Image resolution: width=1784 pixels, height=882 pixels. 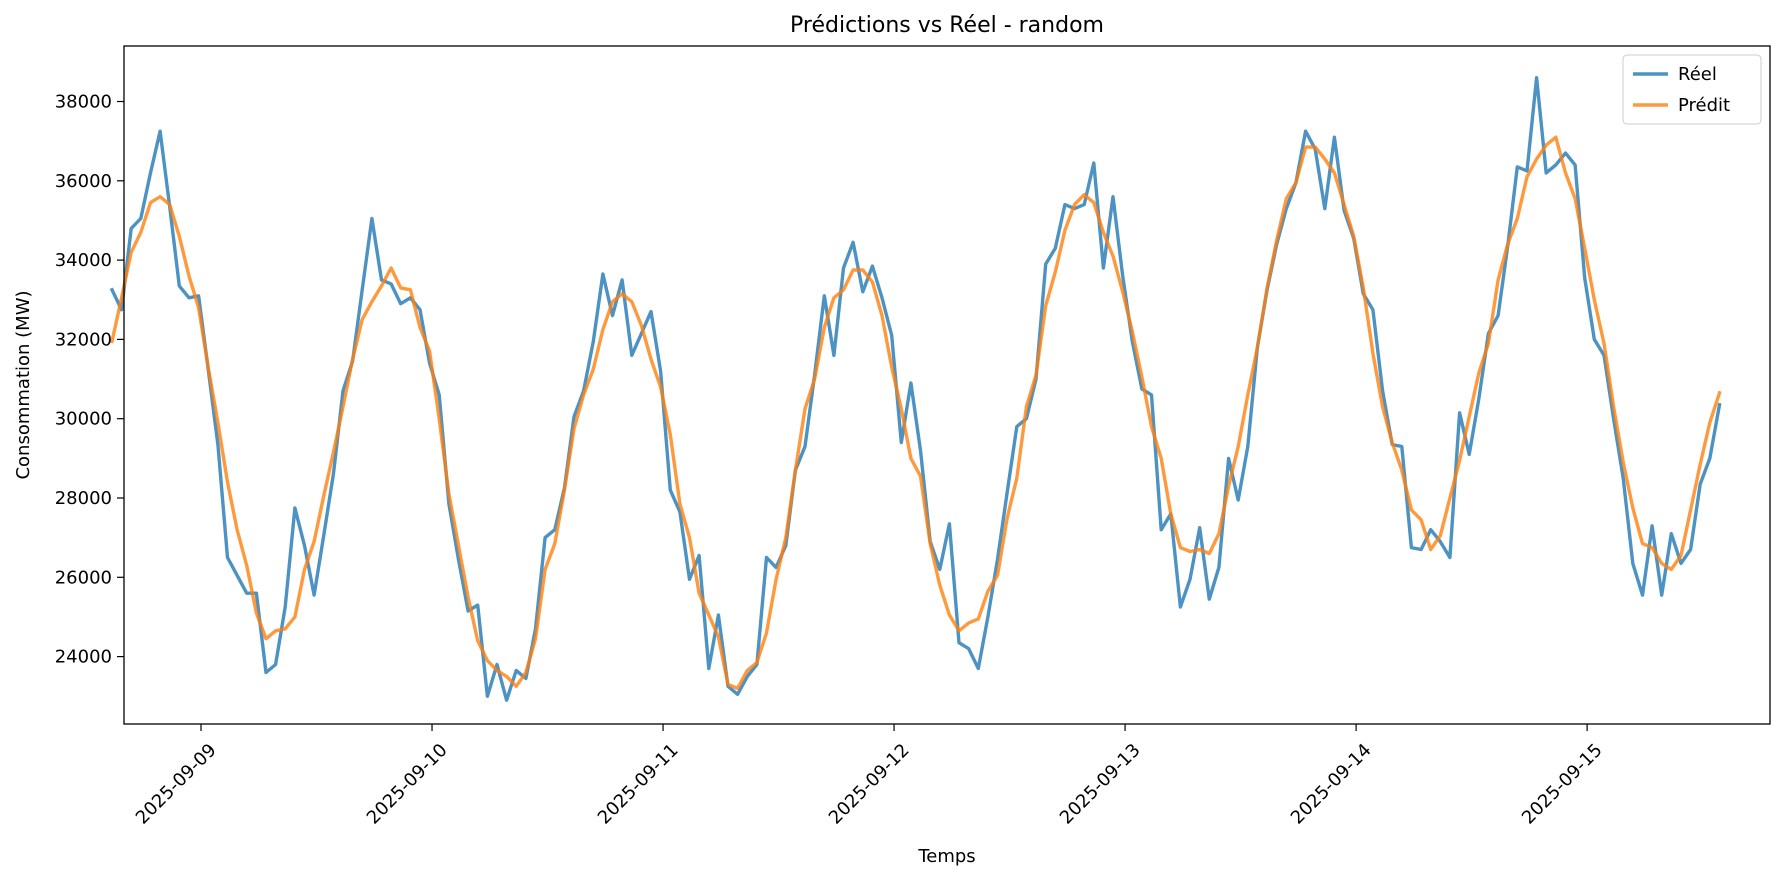 What do you see at coordinates (946, 856) in the screenshot?
I see `x-axis-label: Temps` at bounding box center [946, 856].